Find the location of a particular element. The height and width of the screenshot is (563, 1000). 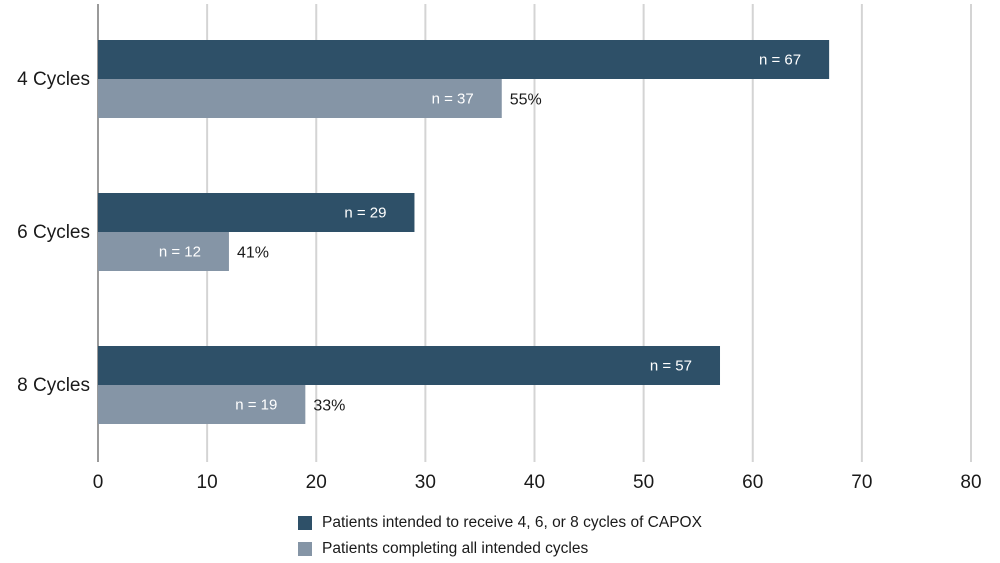

x-tick-label: 60 is located at coordinates (752, 482).